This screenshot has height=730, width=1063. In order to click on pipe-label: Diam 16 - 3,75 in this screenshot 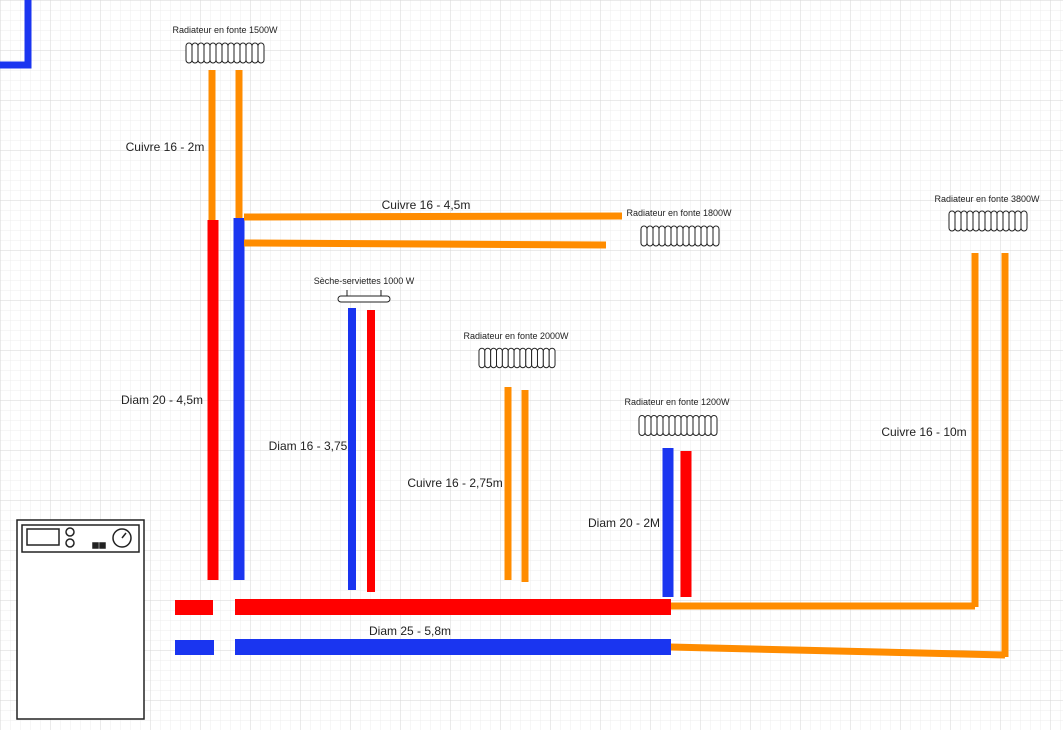, I will do `click(308, 446)`.